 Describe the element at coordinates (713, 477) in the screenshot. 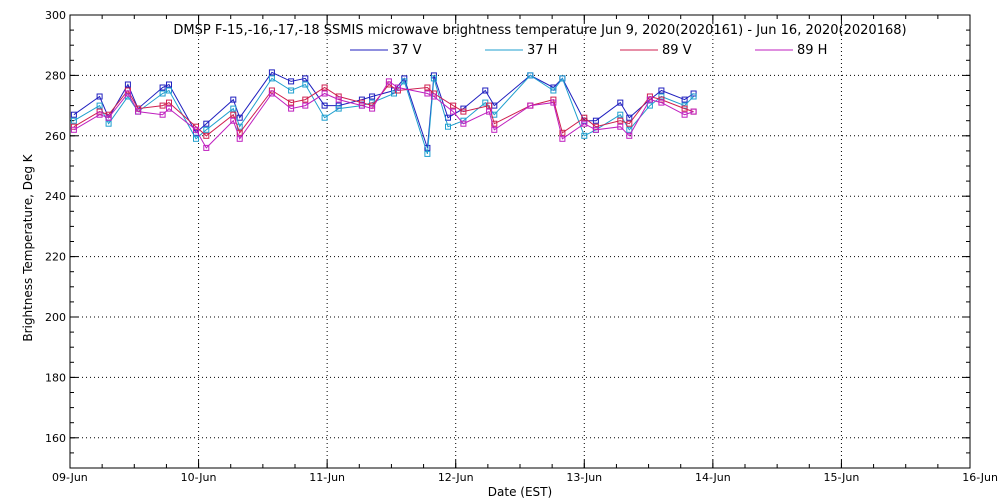

I see `x-tick-label: 14-Jun` at that location.